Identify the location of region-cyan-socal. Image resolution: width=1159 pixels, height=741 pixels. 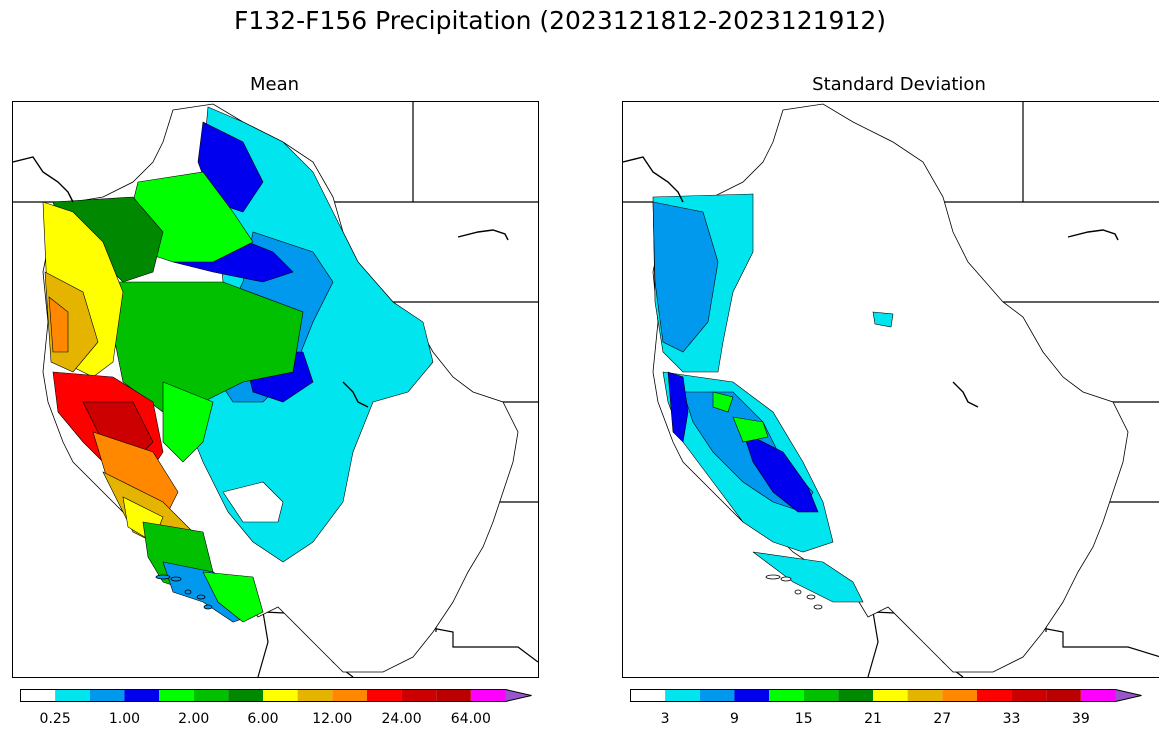
(808, 577).